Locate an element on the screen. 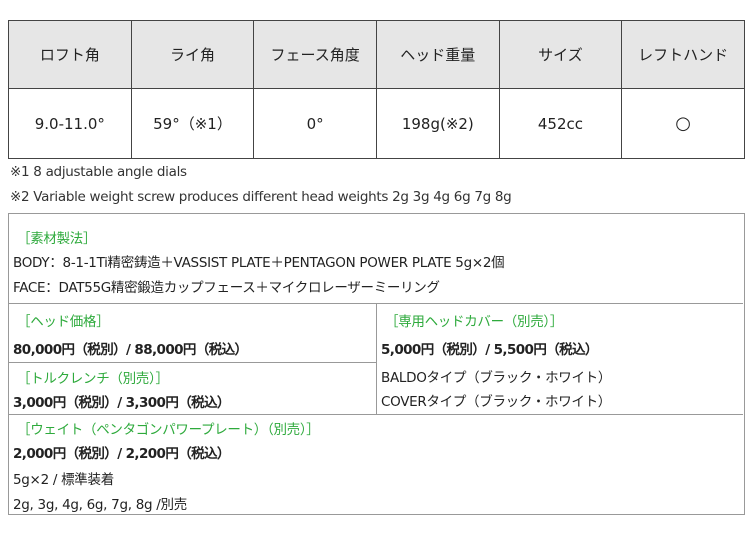 This screenshot has height=533, width=750. value-size: 452cc is located at coordinates (560, 123).